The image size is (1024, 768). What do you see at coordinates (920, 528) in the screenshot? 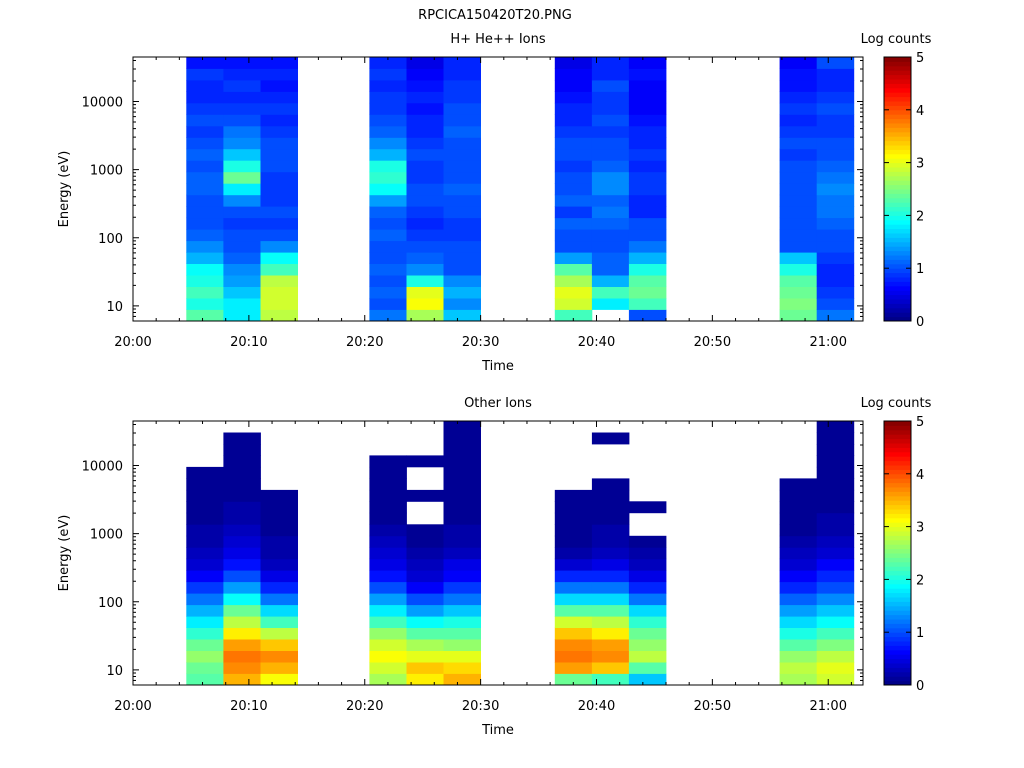
I see `colorbar-tick-label: 3` at bounding box center [920, 528].